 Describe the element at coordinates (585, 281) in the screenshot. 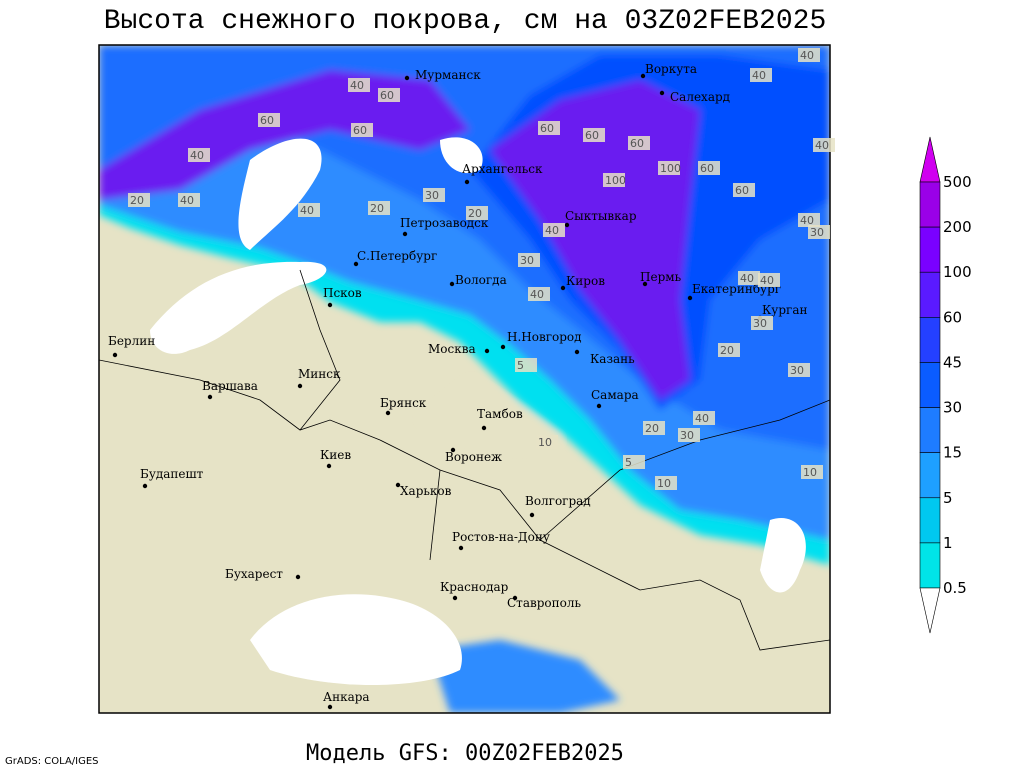

I see `city-label: Киров` at that location.